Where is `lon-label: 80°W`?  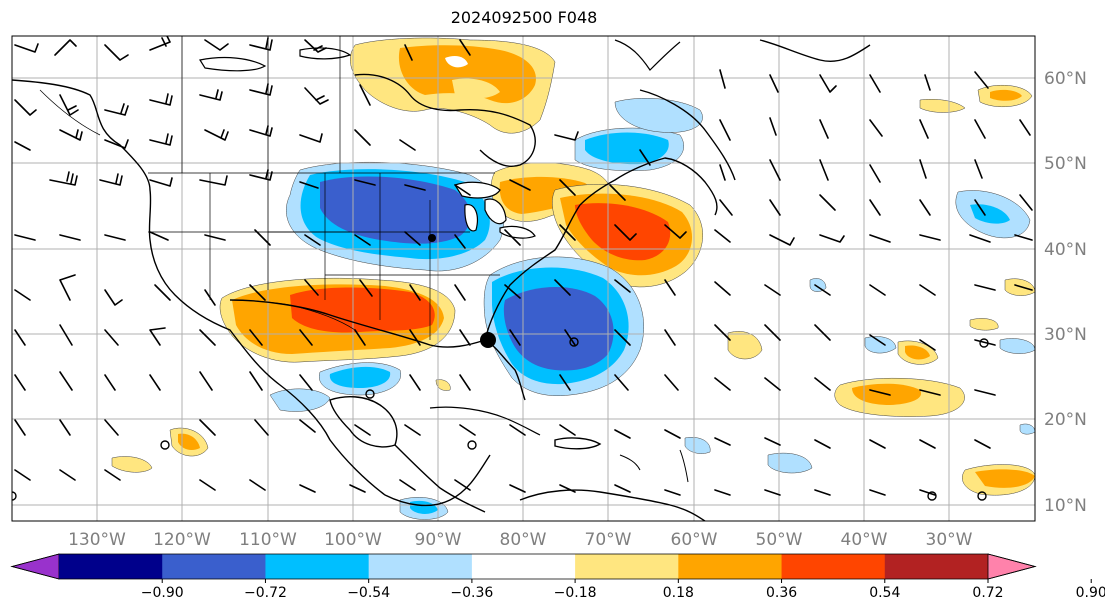 lon-label: 80°W is located at coordinates (523, 540).